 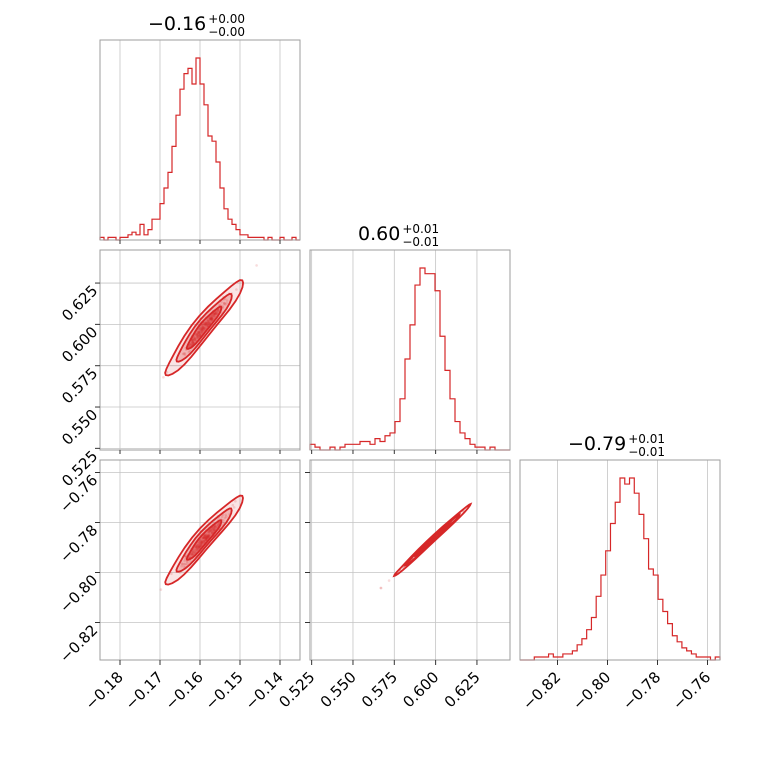 What do you see at coordinates (264, 690) in the screenshot?
I see `x-tick-label: −0.14` at bounding box center [264, 690].